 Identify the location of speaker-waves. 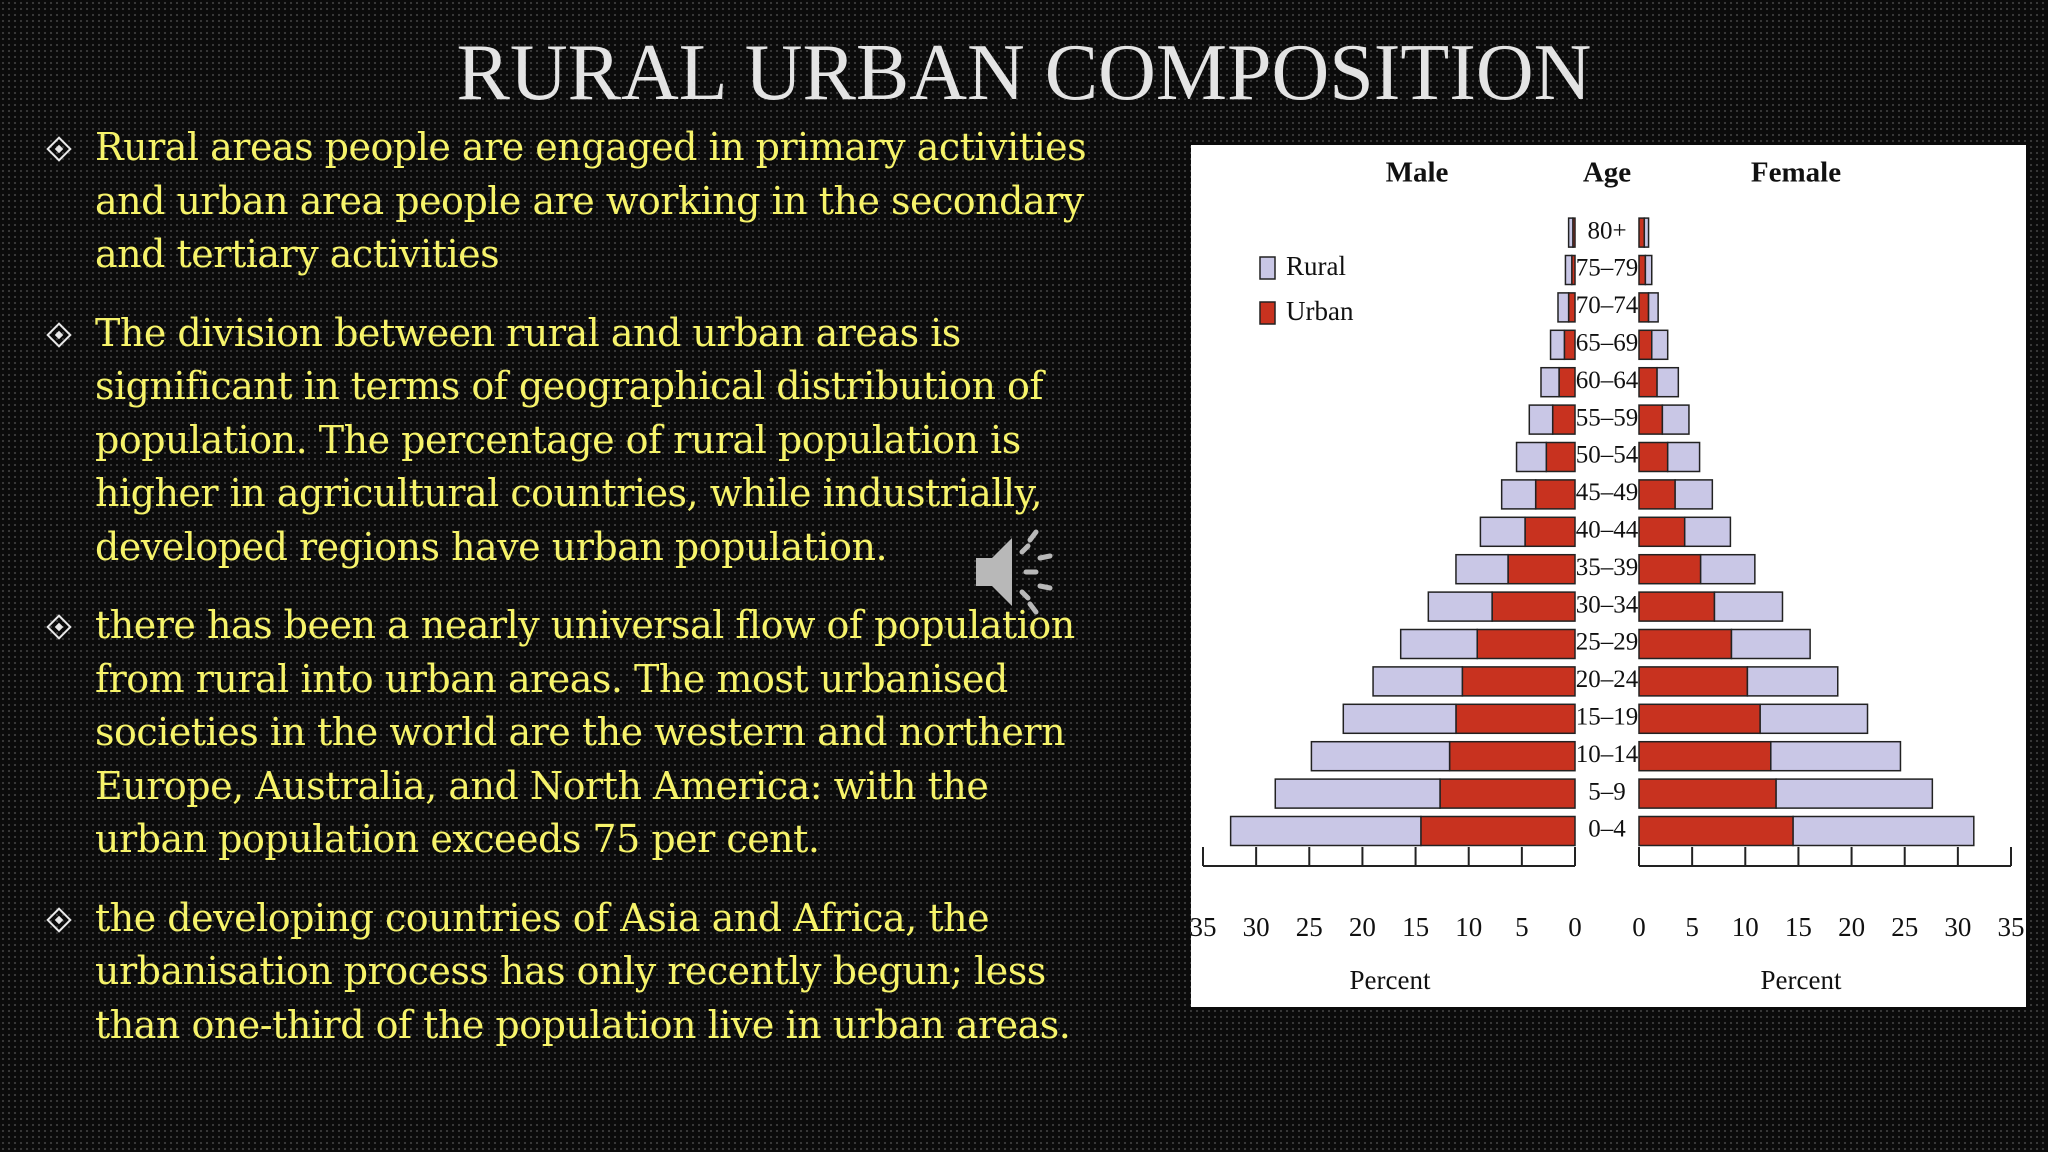
(1036, 572).